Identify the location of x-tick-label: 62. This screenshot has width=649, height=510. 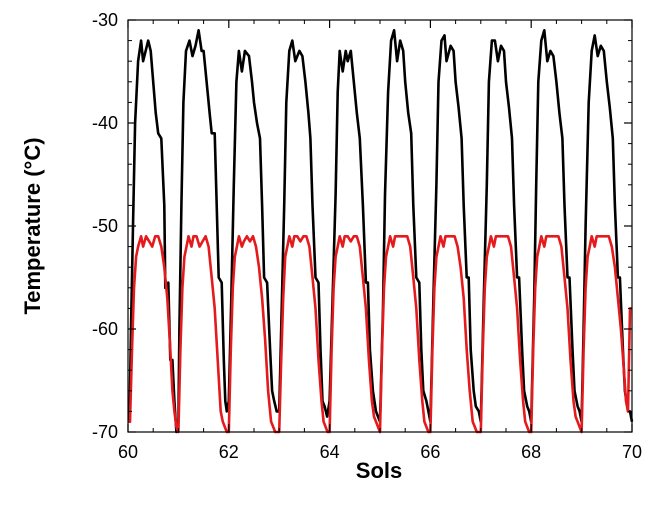
(229, 452).